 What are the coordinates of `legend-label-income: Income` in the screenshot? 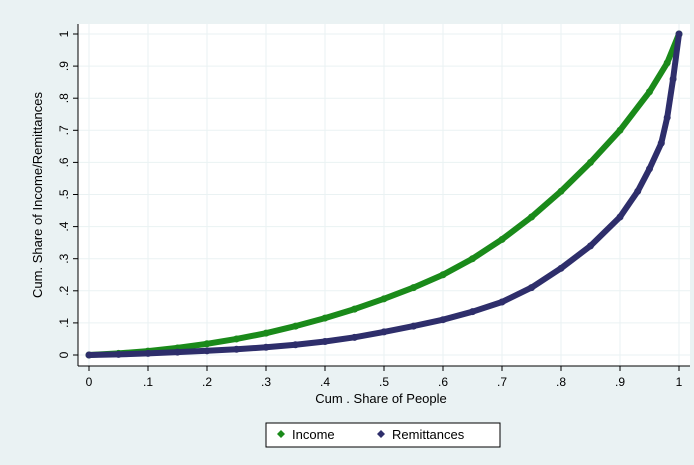 It's located at (313, 434).